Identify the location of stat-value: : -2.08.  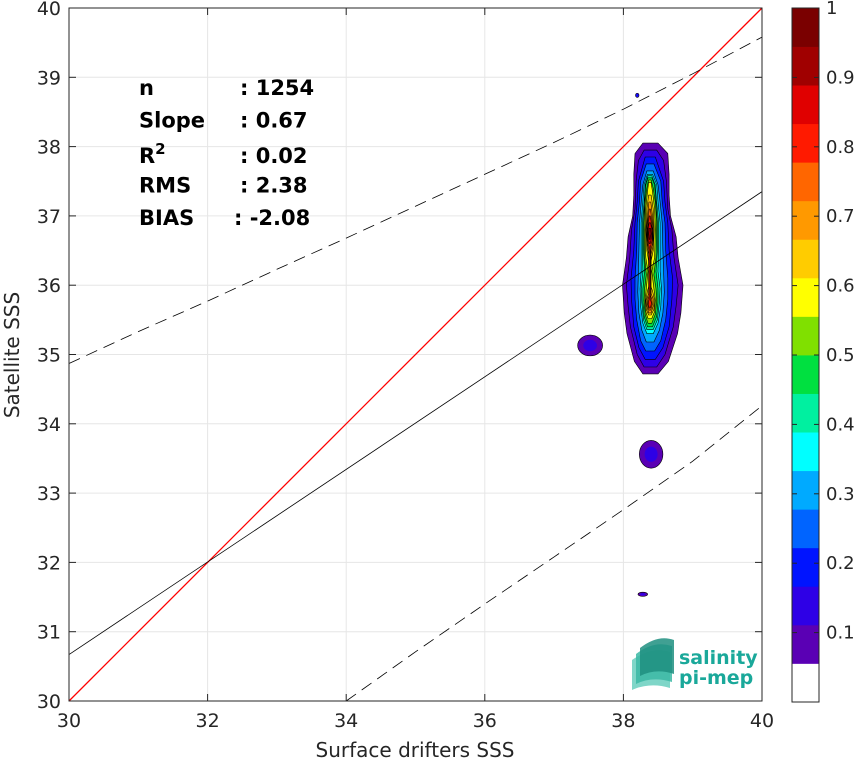
(272, 218).